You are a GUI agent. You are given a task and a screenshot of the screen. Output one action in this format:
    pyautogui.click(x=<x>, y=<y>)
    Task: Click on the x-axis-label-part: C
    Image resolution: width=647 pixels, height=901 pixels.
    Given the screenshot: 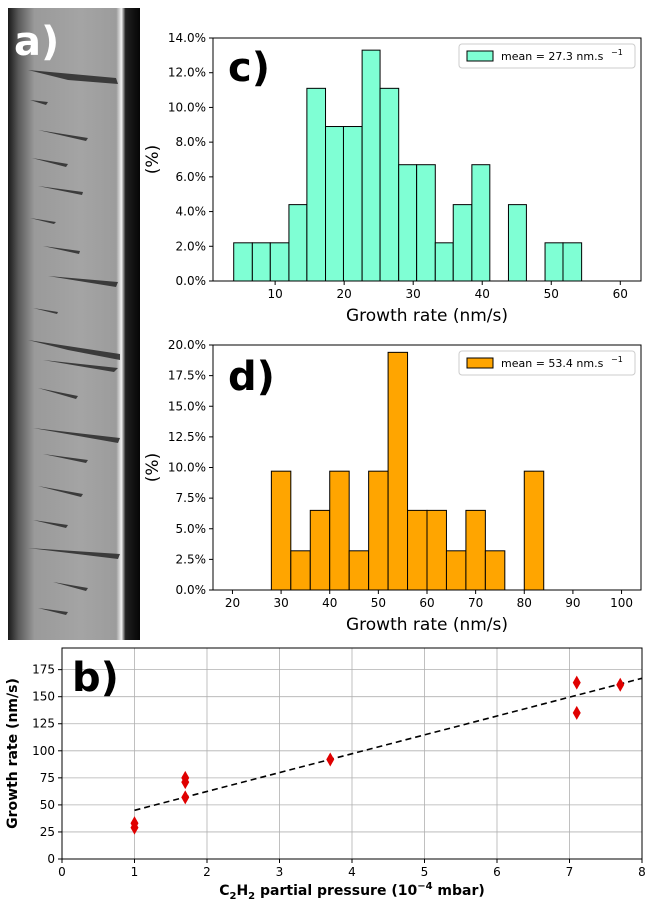 What is the action you would take?
    pyautogui.click(x=224, y=891)
    